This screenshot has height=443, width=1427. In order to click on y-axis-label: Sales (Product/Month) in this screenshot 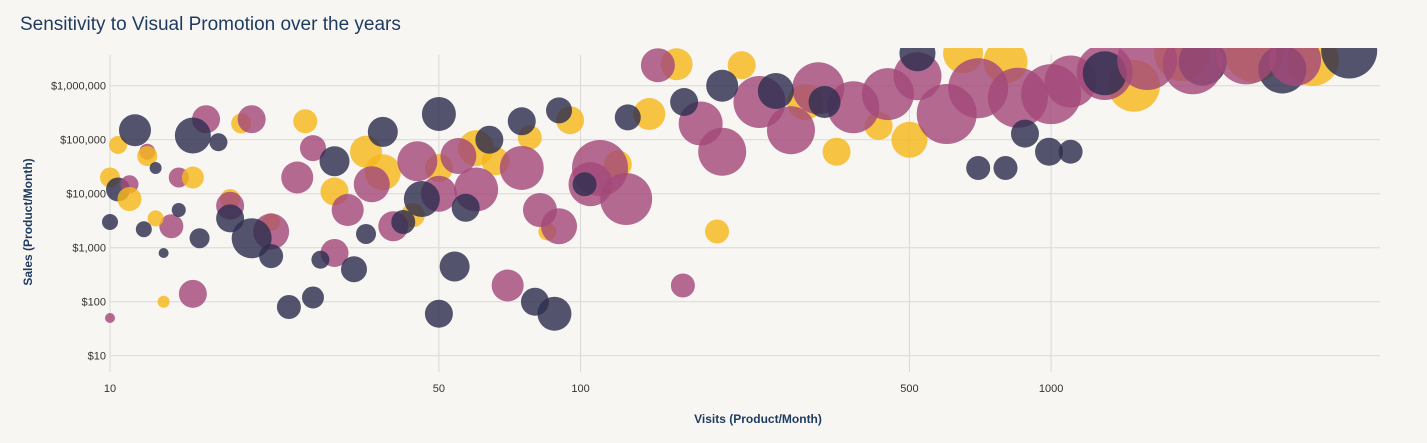, I will do `click(28, 221)`.